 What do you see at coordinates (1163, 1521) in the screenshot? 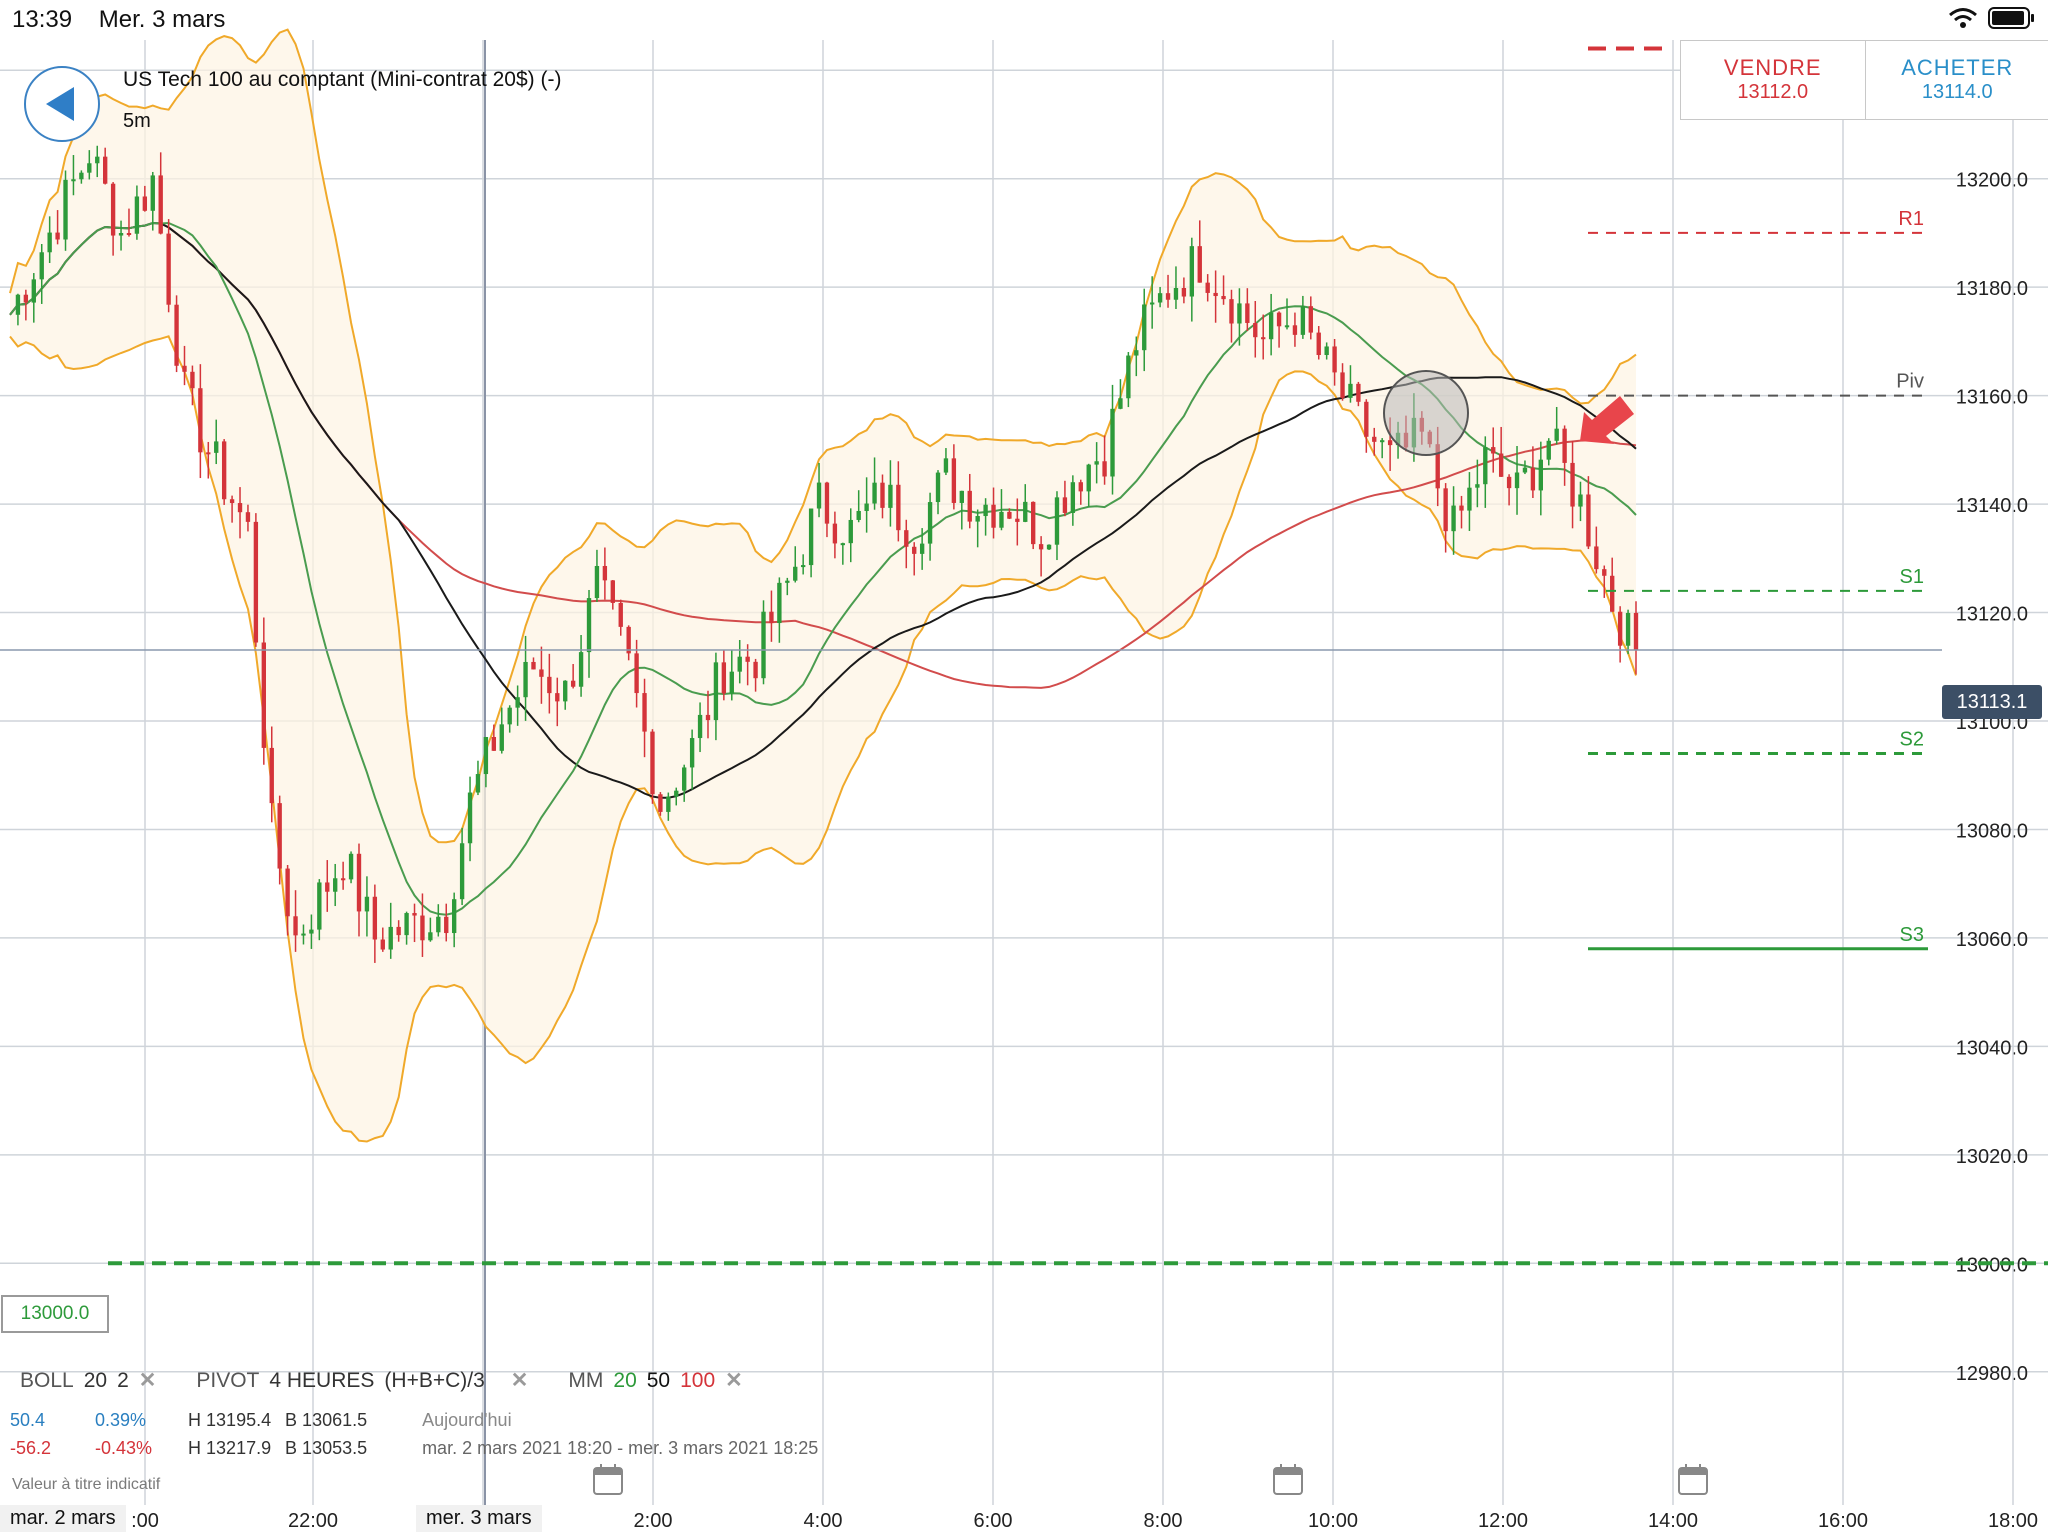
I see `x-tick-label: 8:00` at bounding box center [1163, 1521].